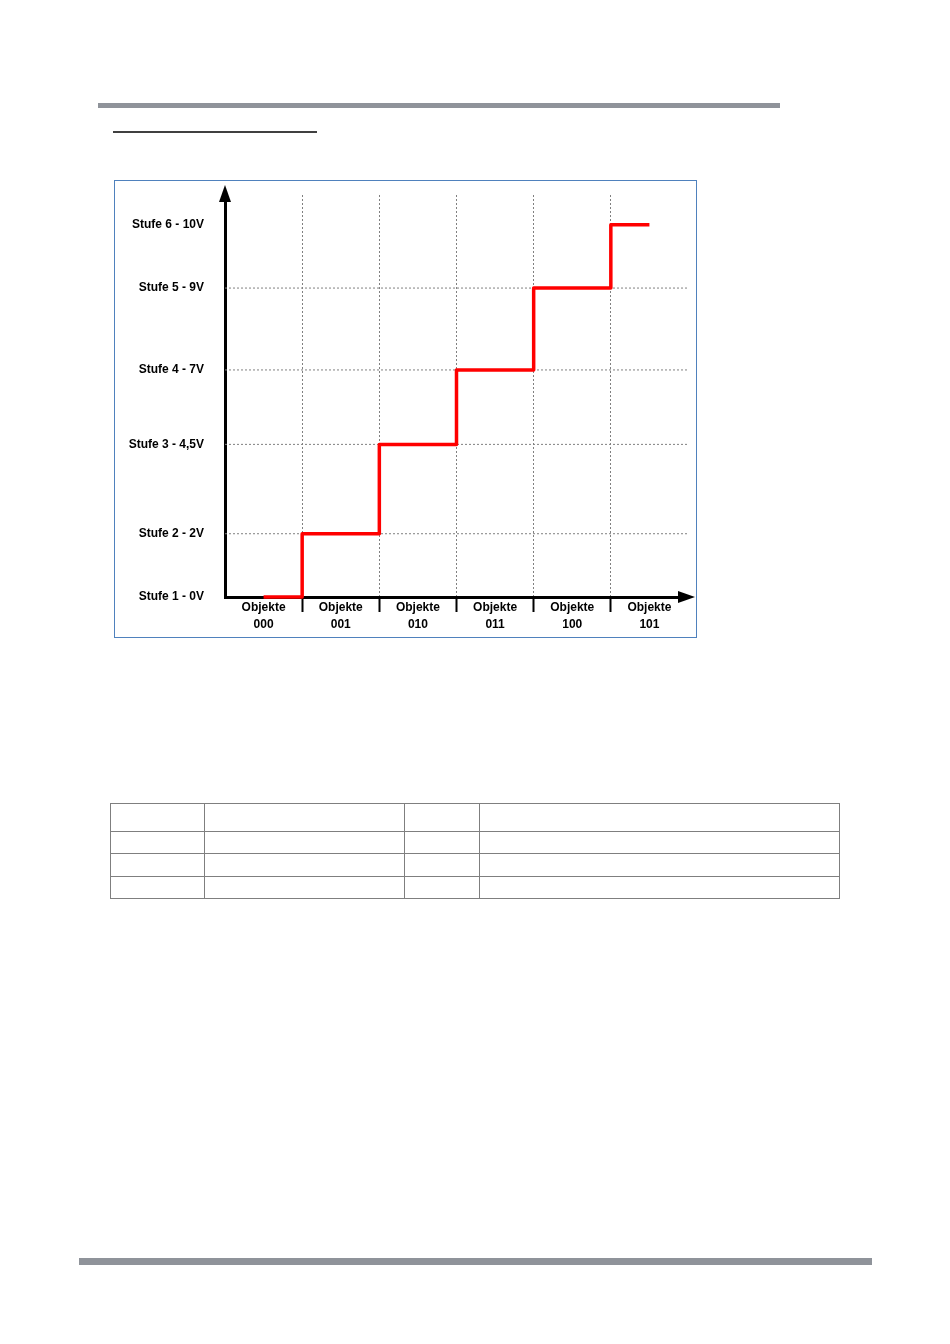 This screenshot has height=1344, width=950. What do you see at coordinates (167, 224) in the screenshot?
I see `text: Stufe 6 - 10V` at bounding box center [167, 224].